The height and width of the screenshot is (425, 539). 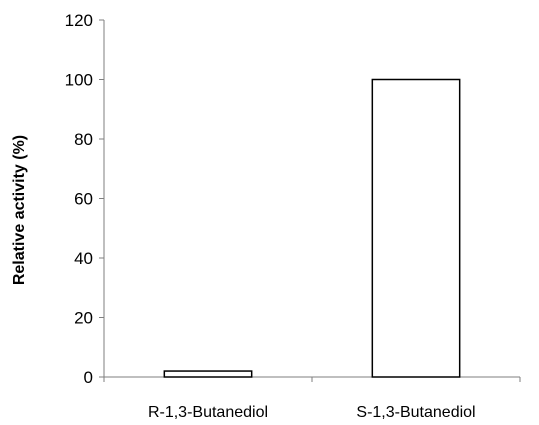 I want to click on y-tick-label: 0, so click(x=88, y=377).